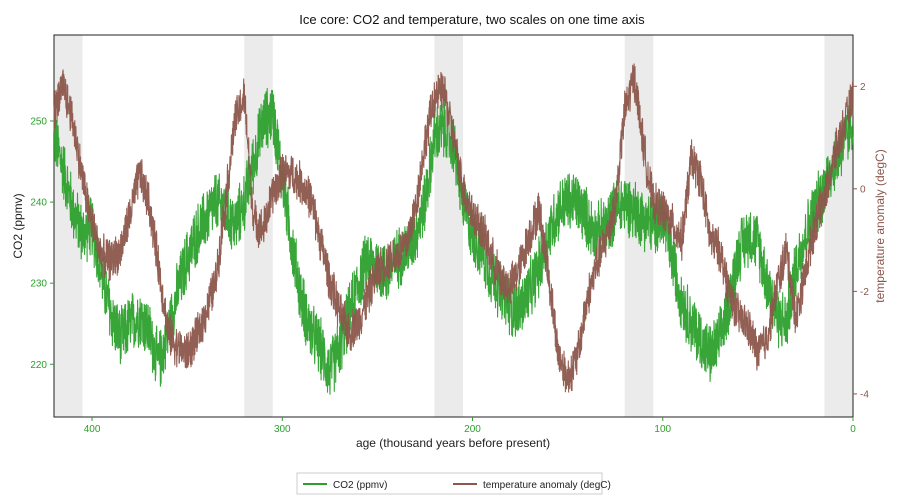 This screenshot has height=500, width=900. What do you see at coordinates (472, 429) in the screenshot?
I see `x-tick-label-2: 200` at bounding box center [472, 429].